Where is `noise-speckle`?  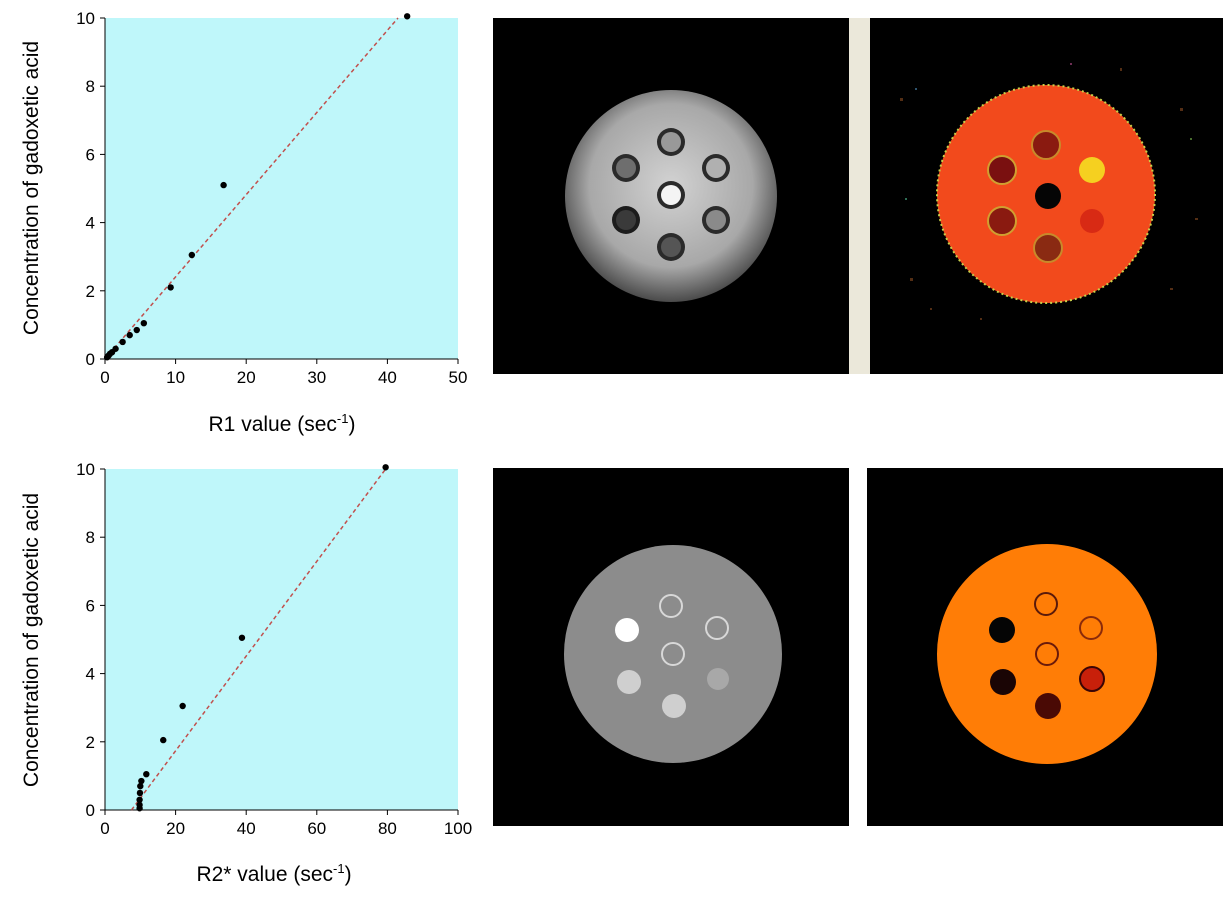
noise-speckle is located at coordinates (1049, 191).